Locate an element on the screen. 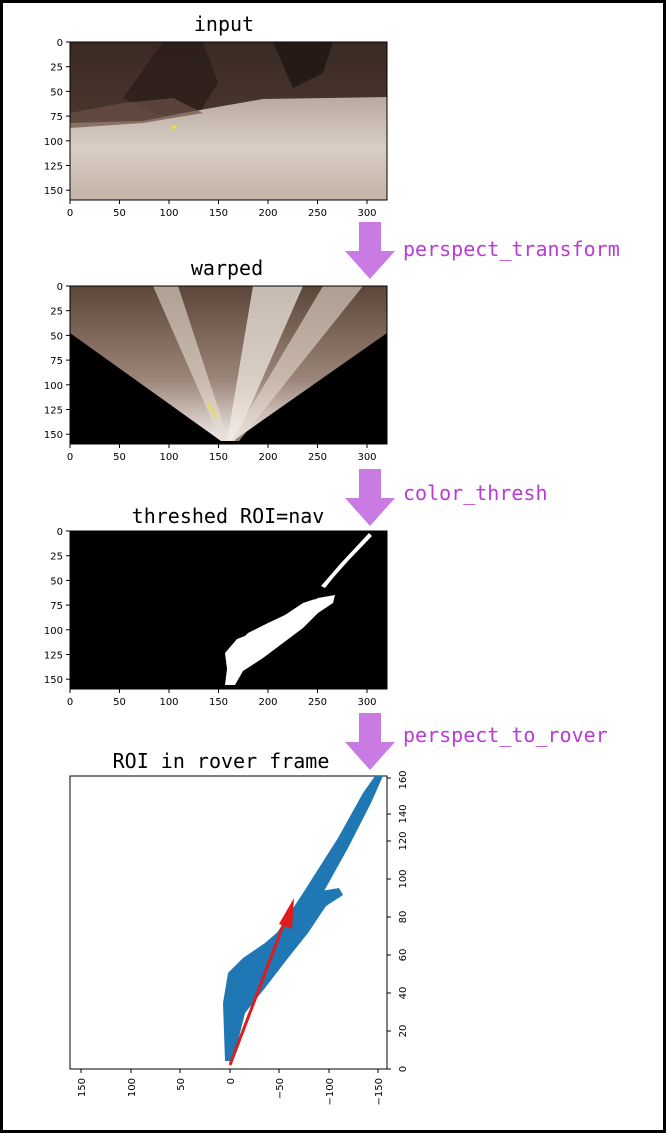  input-image is located at coordinates (228, 121).